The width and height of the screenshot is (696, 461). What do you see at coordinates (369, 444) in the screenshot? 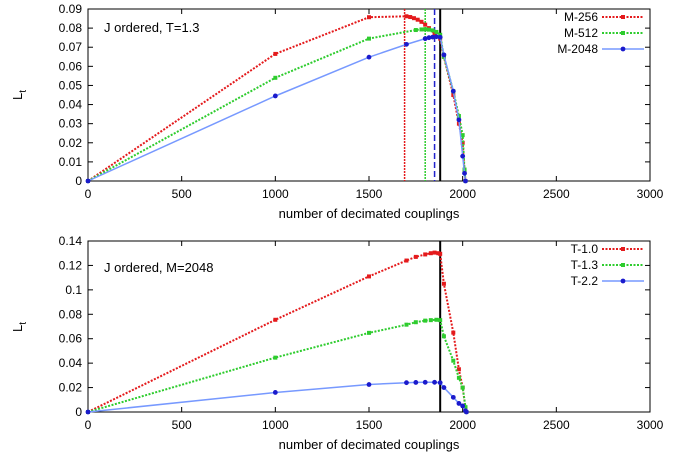
I see `x-axis-label-bottom: number of decimated couplings` at bounding box center [369, 444].